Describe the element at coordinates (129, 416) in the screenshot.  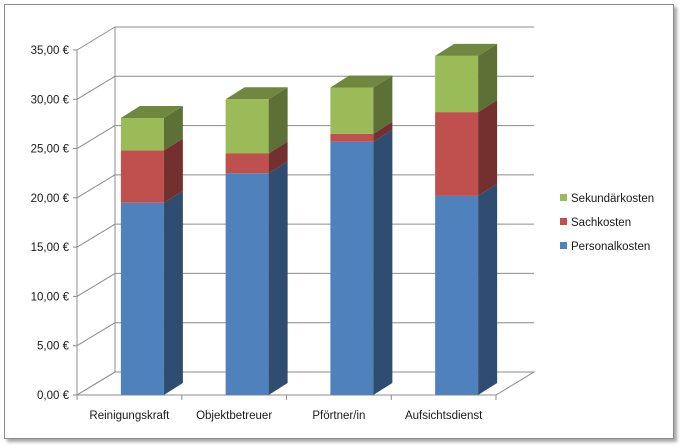
I see `x-tick-label: Reinigungskraft` at that location.